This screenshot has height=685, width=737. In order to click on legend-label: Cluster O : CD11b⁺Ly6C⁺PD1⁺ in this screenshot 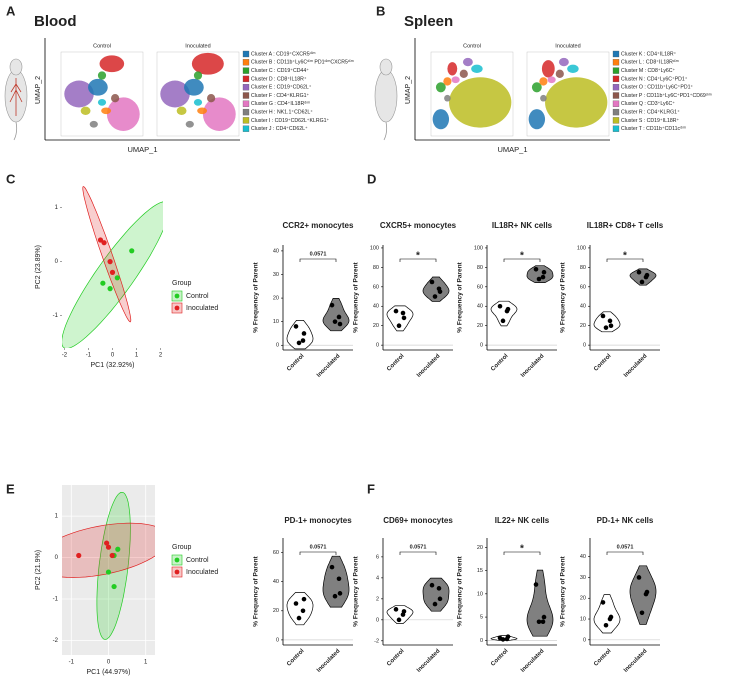, I will do `click(657, 88)`.